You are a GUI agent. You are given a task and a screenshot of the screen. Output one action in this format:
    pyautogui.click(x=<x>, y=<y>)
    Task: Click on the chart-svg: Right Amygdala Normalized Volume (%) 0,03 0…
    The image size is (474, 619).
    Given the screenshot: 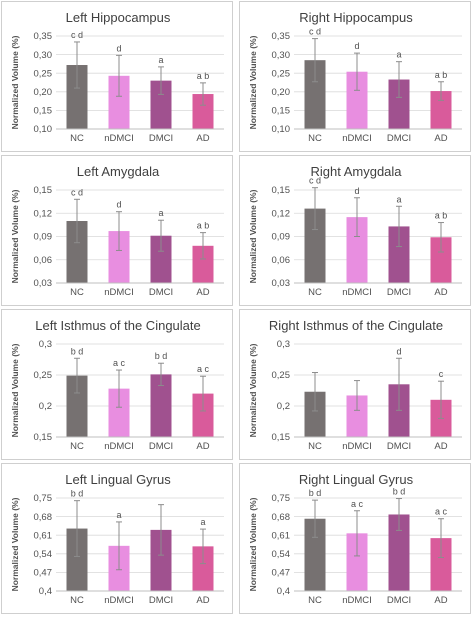 What is the action you would take?
    pyautogui.click(x=355, y=231)
    